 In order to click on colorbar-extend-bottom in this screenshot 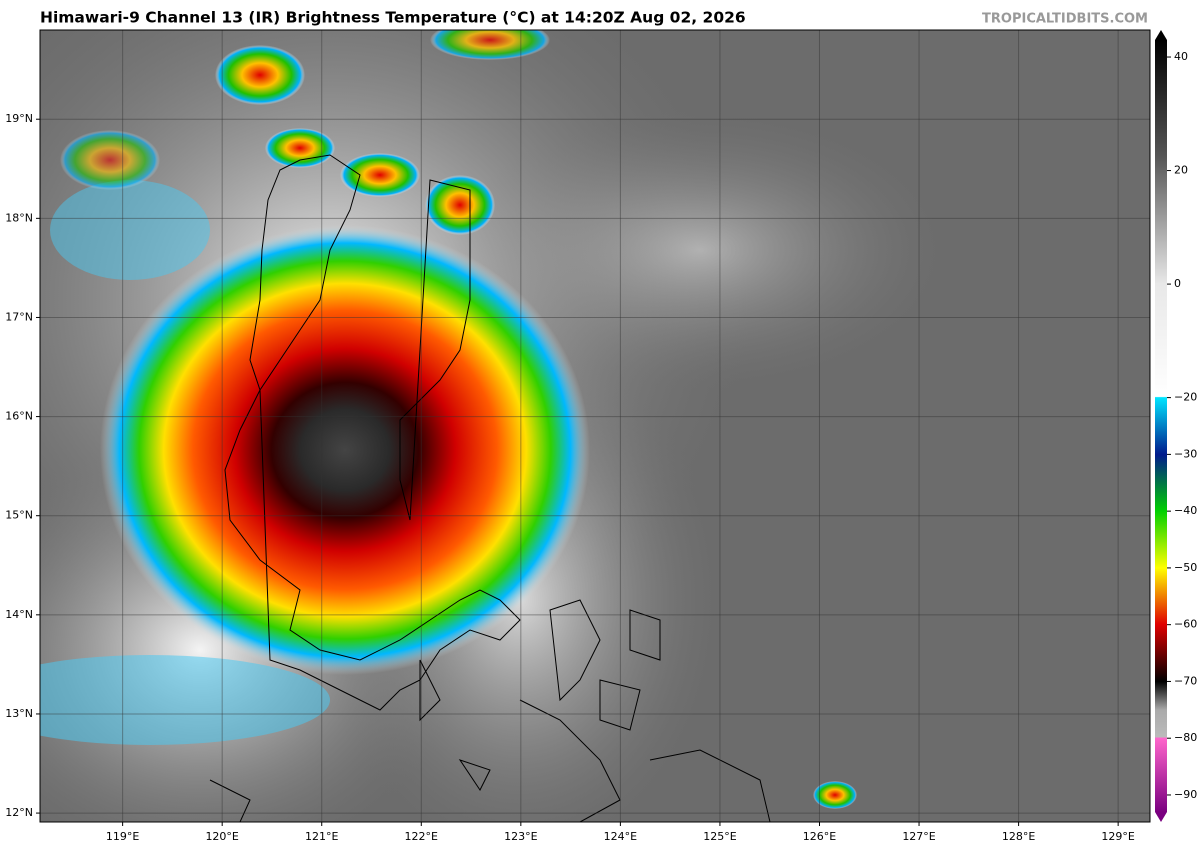, I will do `click(1161, 817)`.